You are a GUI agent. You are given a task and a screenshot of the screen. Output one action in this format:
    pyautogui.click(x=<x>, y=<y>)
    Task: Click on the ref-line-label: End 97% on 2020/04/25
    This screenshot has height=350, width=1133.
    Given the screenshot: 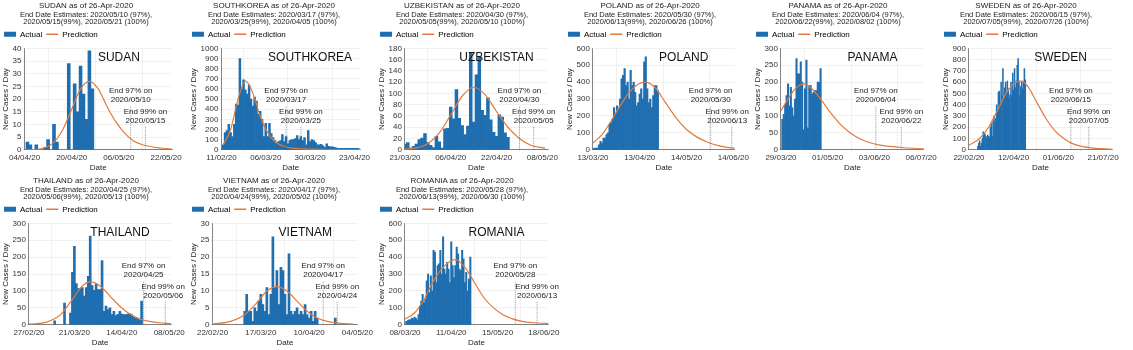 What is the action you would take?
    pyautogui.click(x=143, y=270)
    